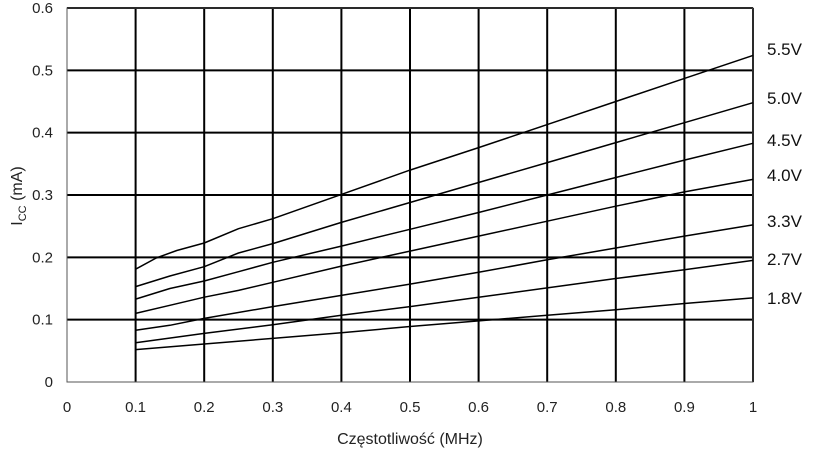  I want to click on y-tick-label: 0.1, so click(42, 320).